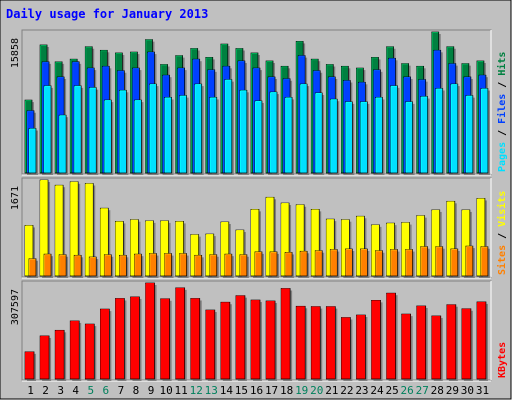 The width and height of the screenshot is (512, 400). I want to click on x-tick-label: 13, so click(211, 390).